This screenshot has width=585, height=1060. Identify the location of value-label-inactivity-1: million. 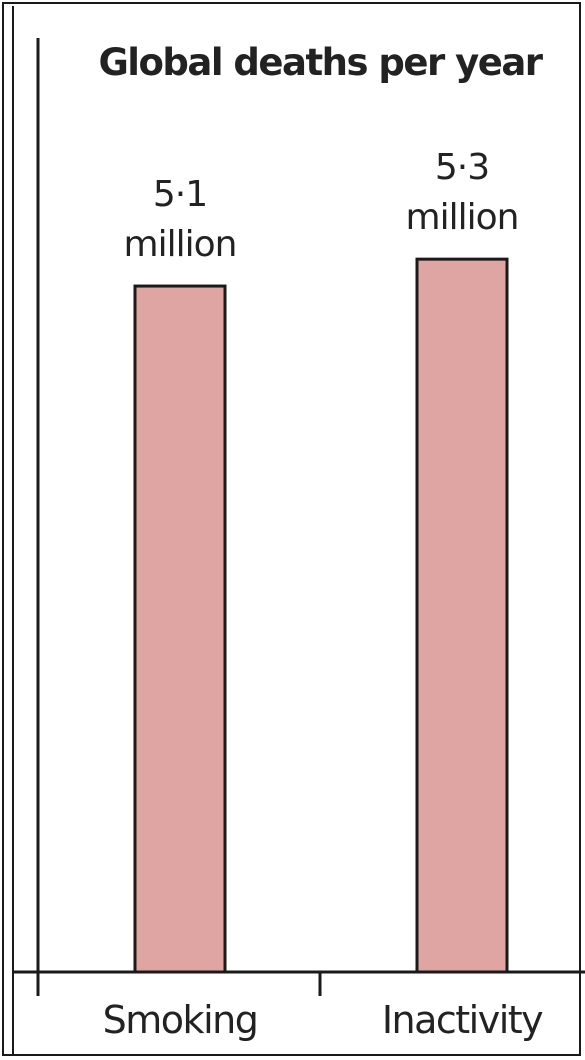
(462, 217).